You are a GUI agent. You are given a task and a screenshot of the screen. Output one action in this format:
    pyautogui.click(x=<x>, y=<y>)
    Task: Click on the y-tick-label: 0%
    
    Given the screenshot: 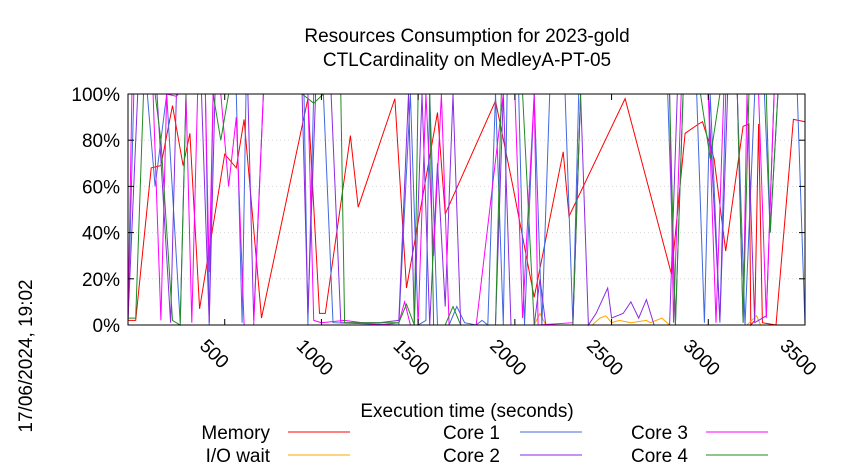 What is the action you would take?
    pyautogui.click(x=107, y=326)
    